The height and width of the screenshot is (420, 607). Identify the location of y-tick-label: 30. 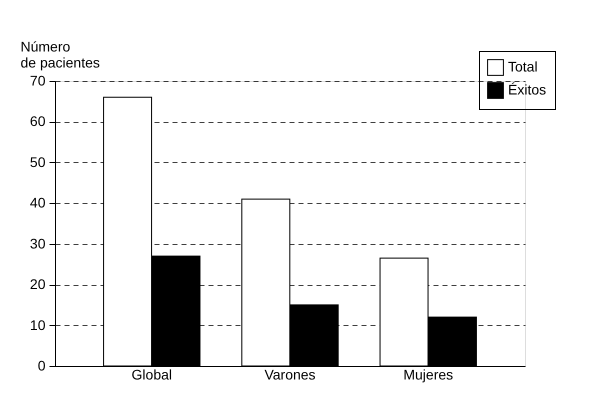
(38, 243).